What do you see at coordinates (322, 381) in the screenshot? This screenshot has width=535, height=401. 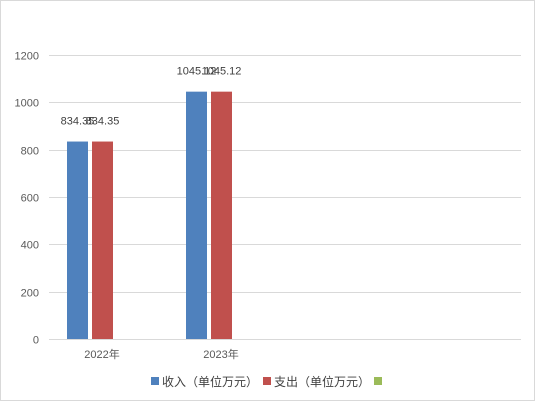 I see `legend-label: 支出（单位万元）` at bounding box center [322, 381].